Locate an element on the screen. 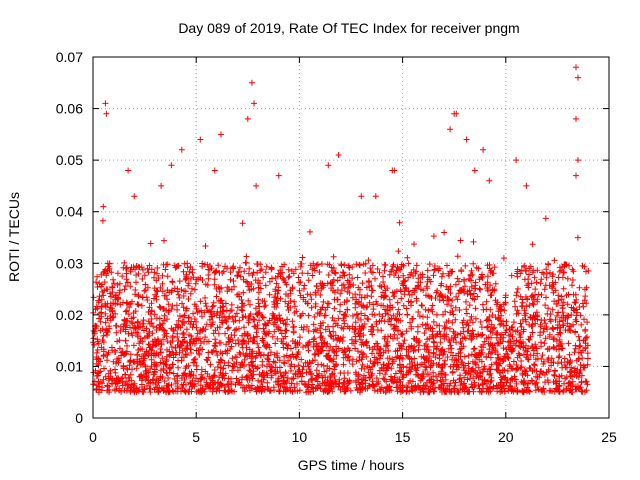  y-tick-label: 0.01 is located at coordinates (69, 366).